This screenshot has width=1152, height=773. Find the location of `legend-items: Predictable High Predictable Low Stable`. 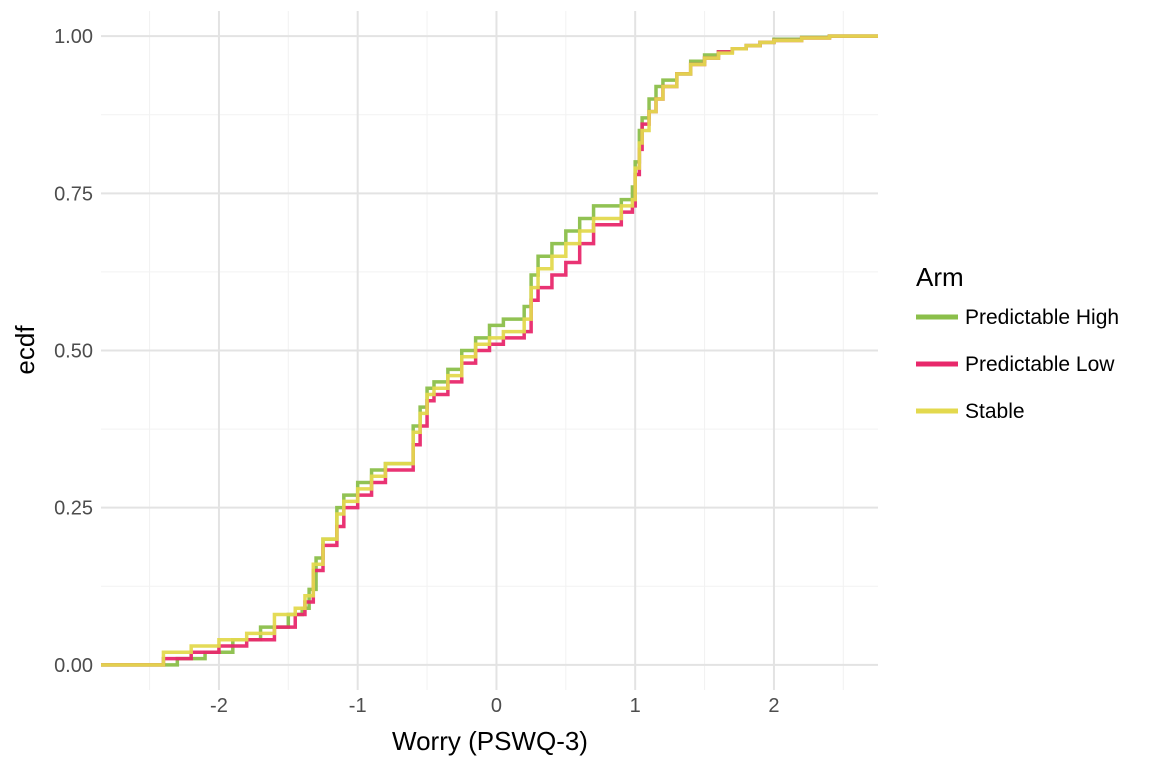

legend-items: Predictable High Predictable Low Stable is located at coordinates (1017, 364).